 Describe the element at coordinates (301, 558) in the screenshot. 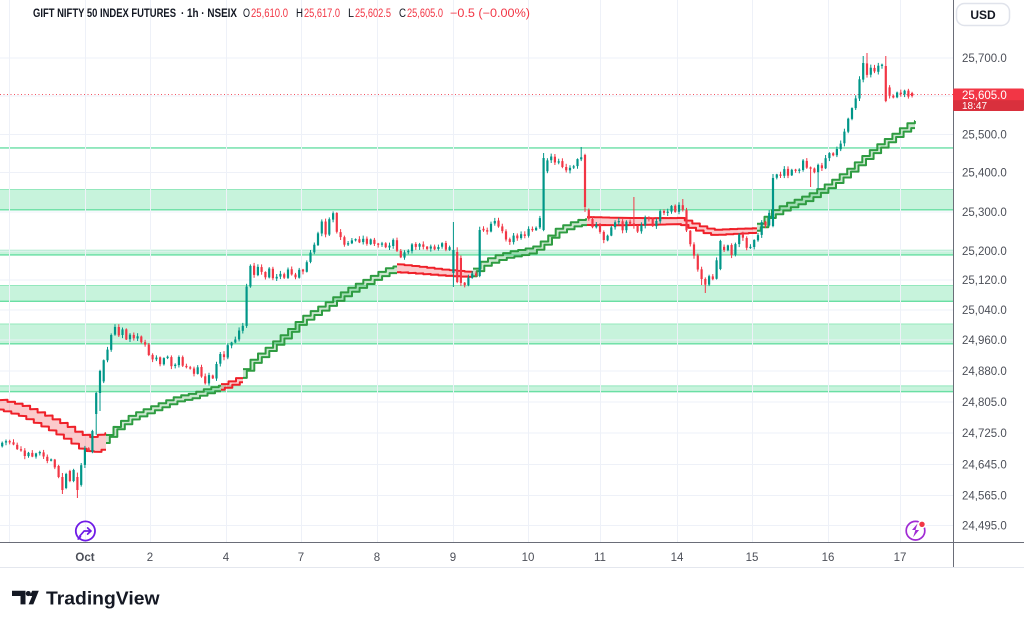

I see `svg-text: 7` at that location.